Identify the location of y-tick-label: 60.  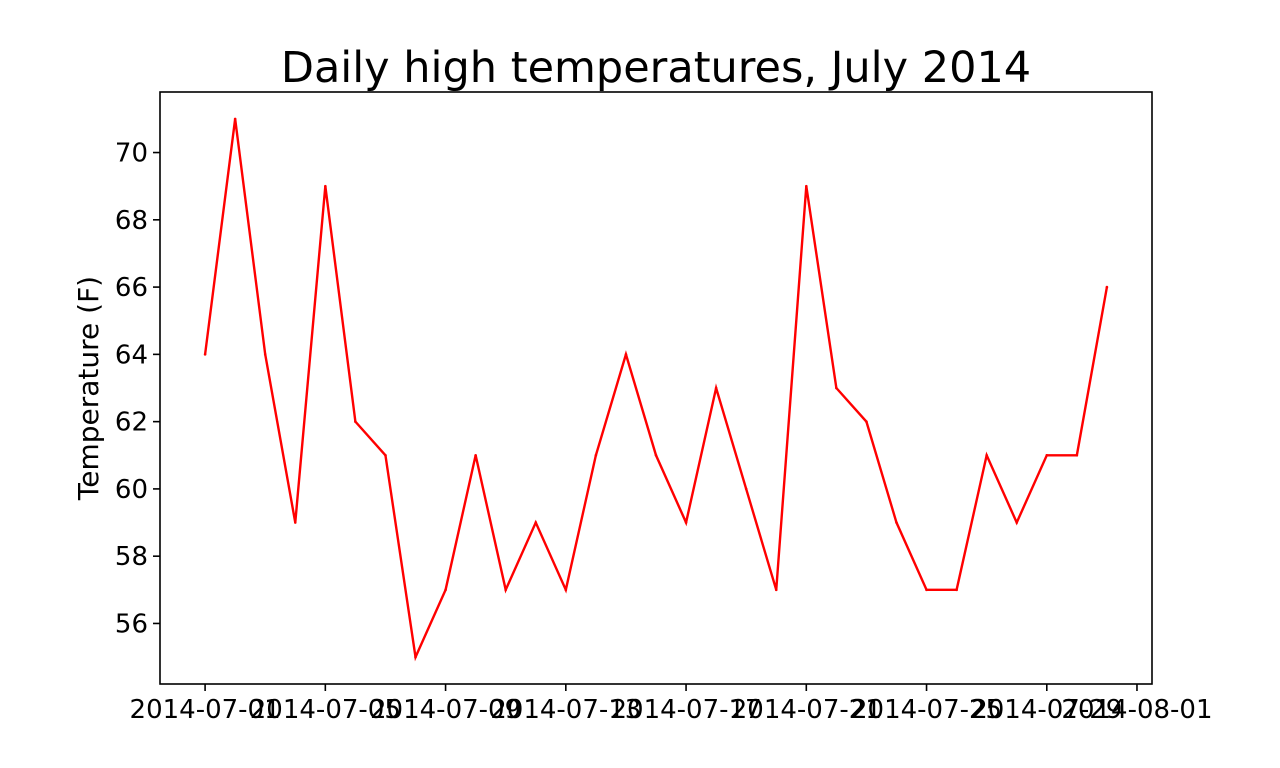
(131, 490).